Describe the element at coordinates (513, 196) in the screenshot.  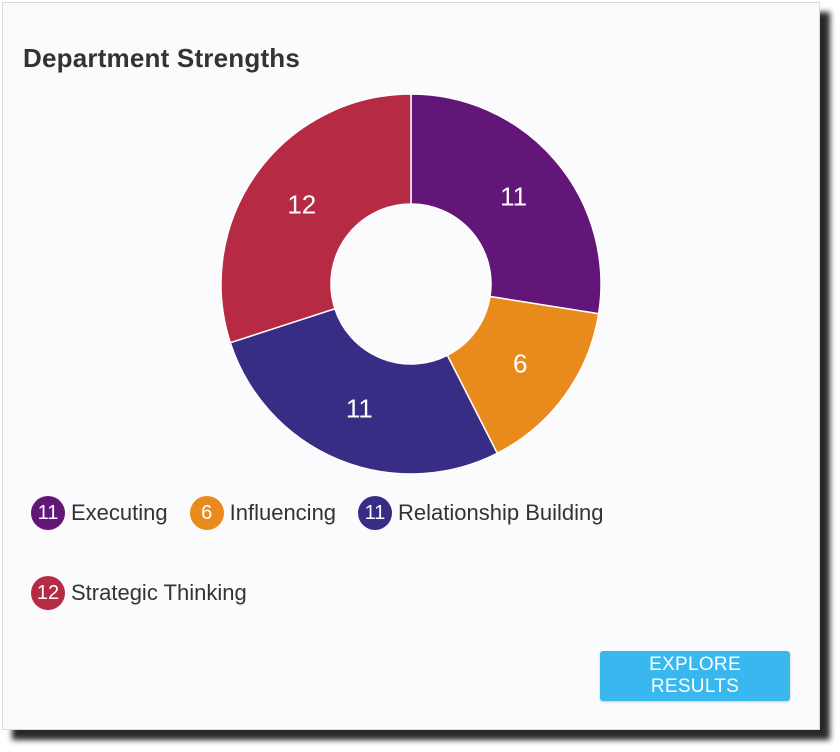
I see `slice-value-executing: 11` at that location.